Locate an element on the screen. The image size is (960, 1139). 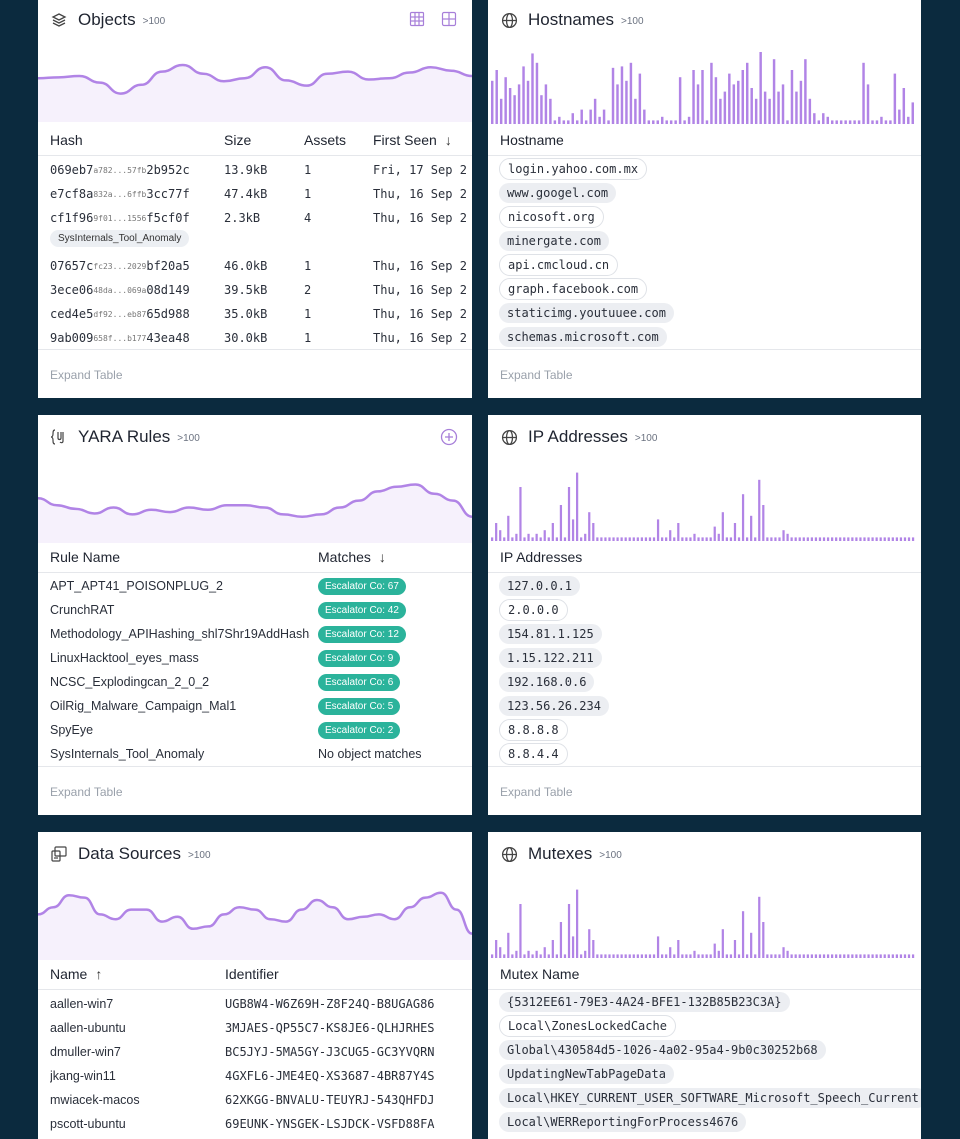
value-pill: nicosoft.org is located at coordinates (551, 217).